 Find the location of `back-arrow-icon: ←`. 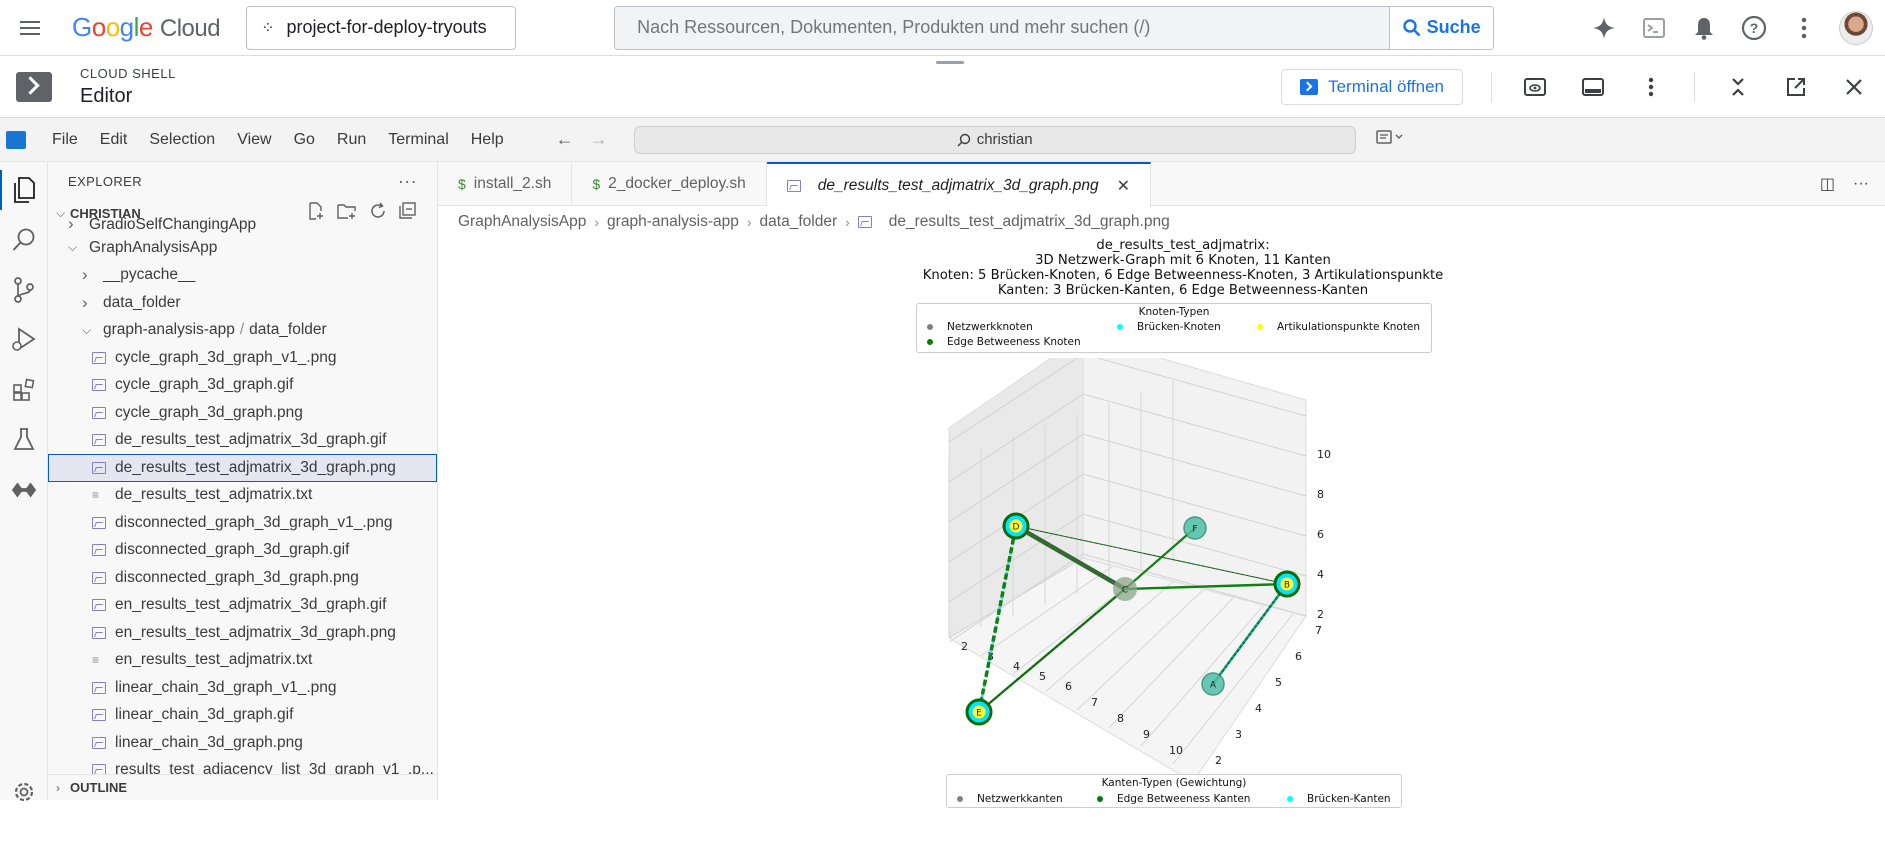

back-arrow-icon: ← is located at coordinates (564, 139).